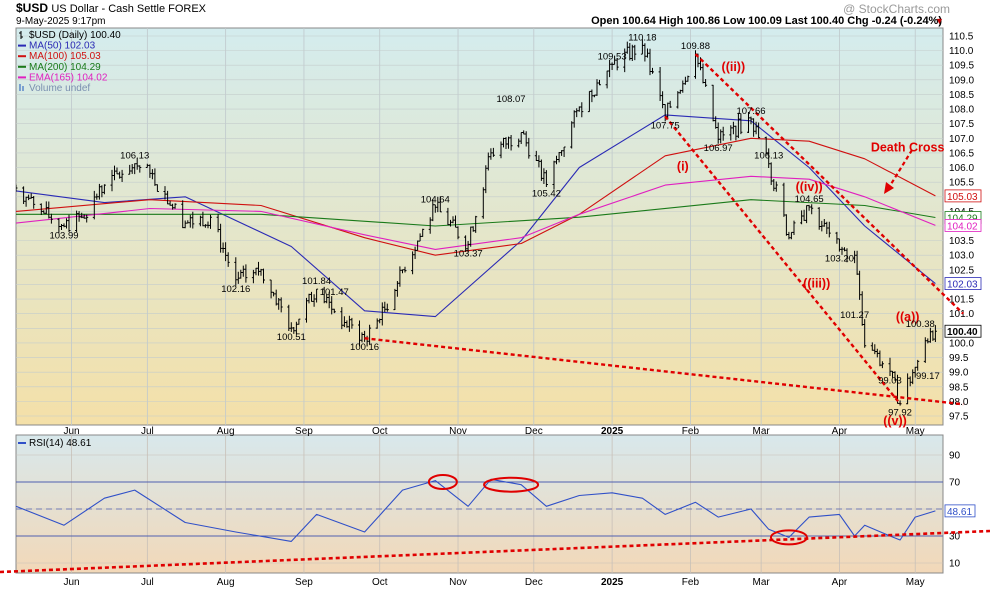 The width and height of the screenshot is (990, 591). What do you see at coordinates (889, 188) in the screenshot?
I see `death-cross-arrowhead` at bounding box center [889, 188].